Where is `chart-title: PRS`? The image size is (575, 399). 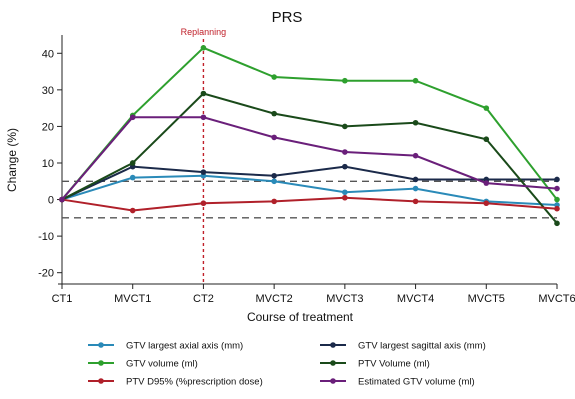 chart-title: PRS is located at coordinates (287, 17).